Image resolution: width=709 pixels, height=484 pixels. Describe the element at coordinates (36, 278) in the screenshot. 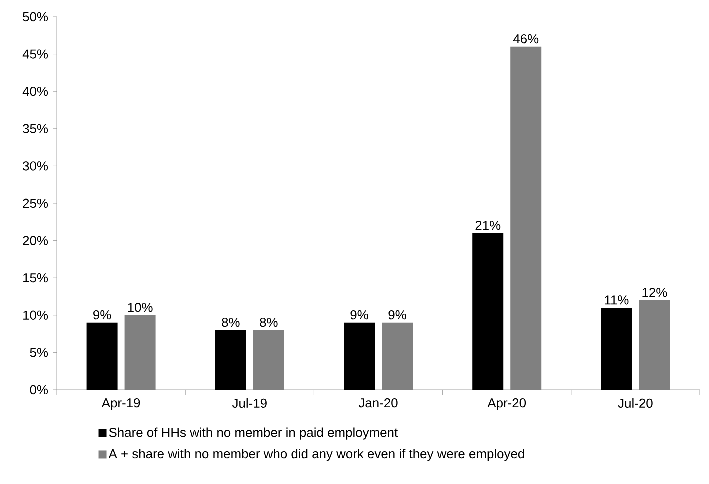

I see `y-tick-label: 15%` at that location.